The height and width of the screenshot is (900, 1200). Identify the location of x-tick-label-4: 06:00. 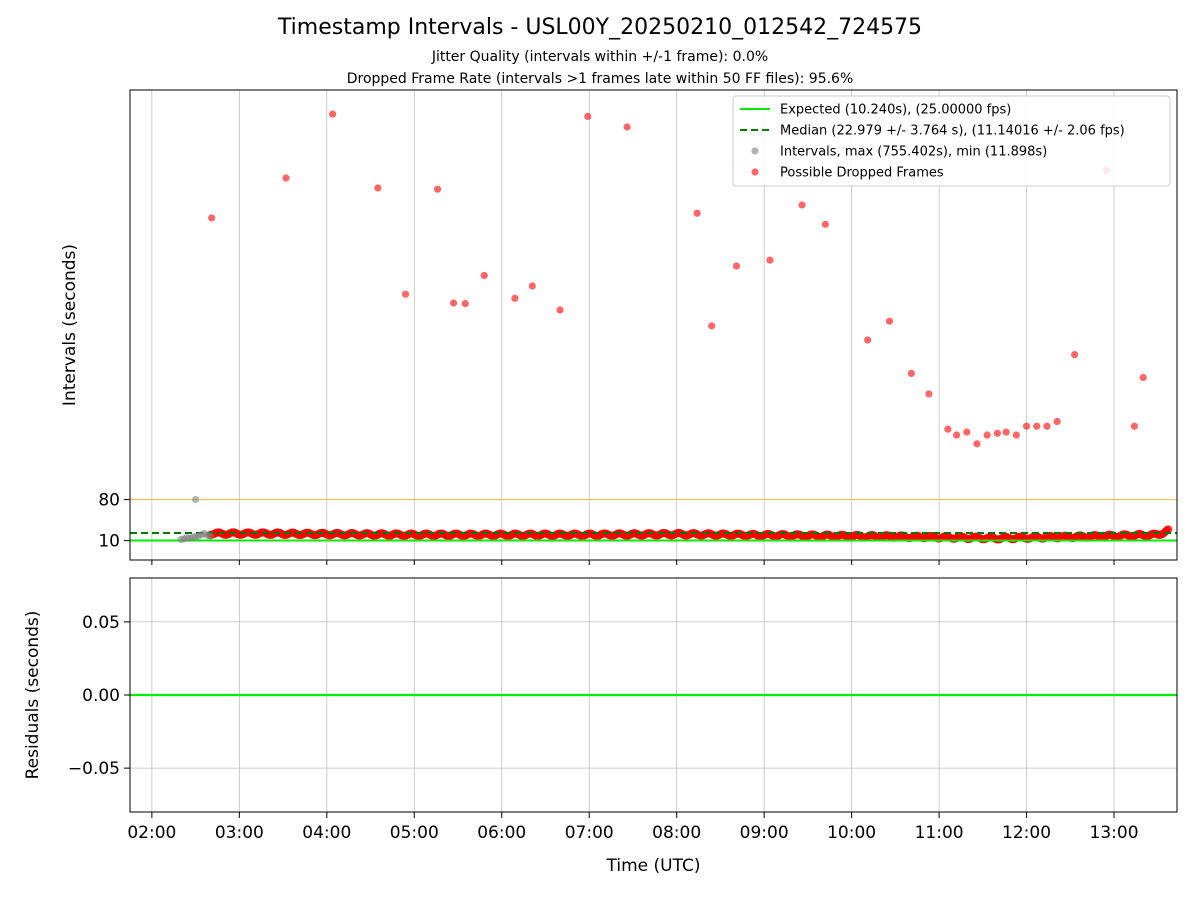
(501, 833).